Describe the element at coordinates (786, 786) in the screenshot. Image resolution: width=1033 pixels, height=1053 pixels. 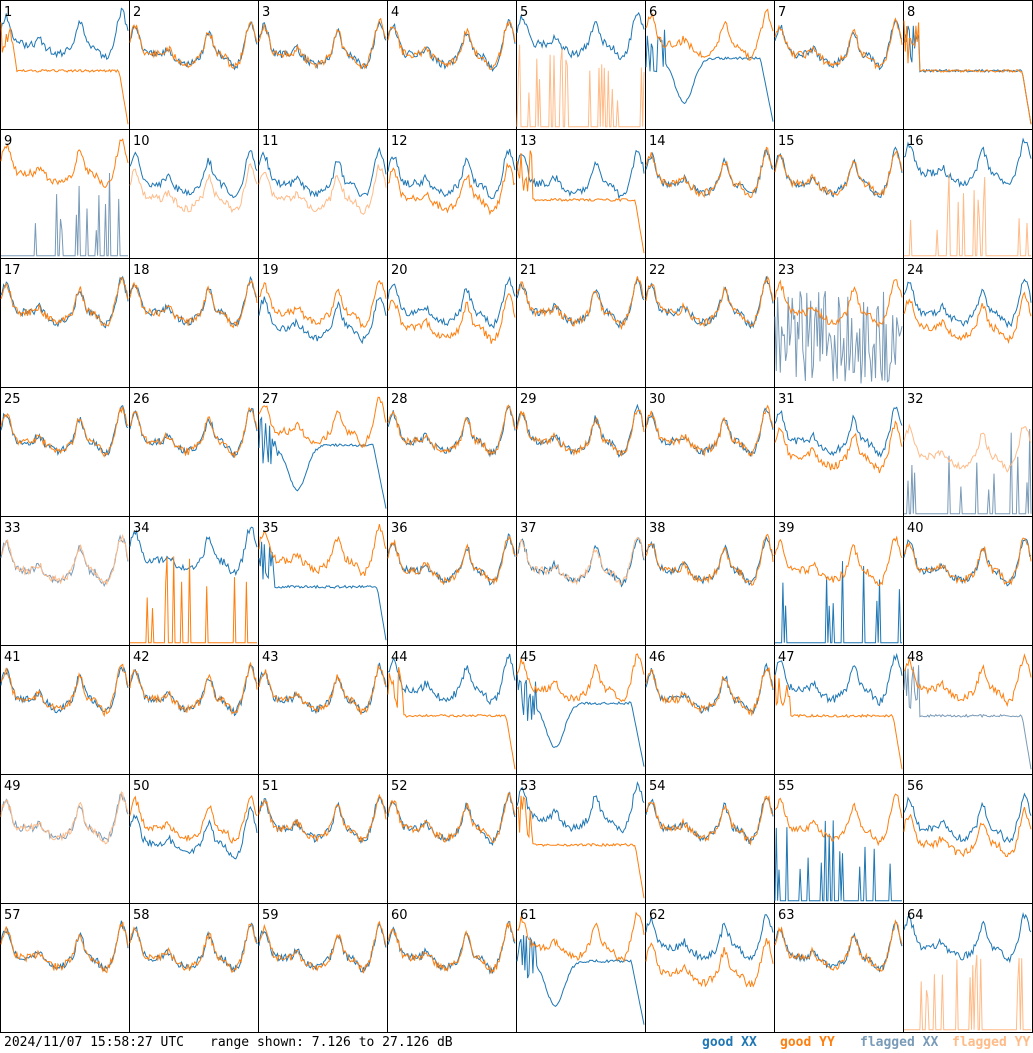
I see `panel-label: 55` at that location.